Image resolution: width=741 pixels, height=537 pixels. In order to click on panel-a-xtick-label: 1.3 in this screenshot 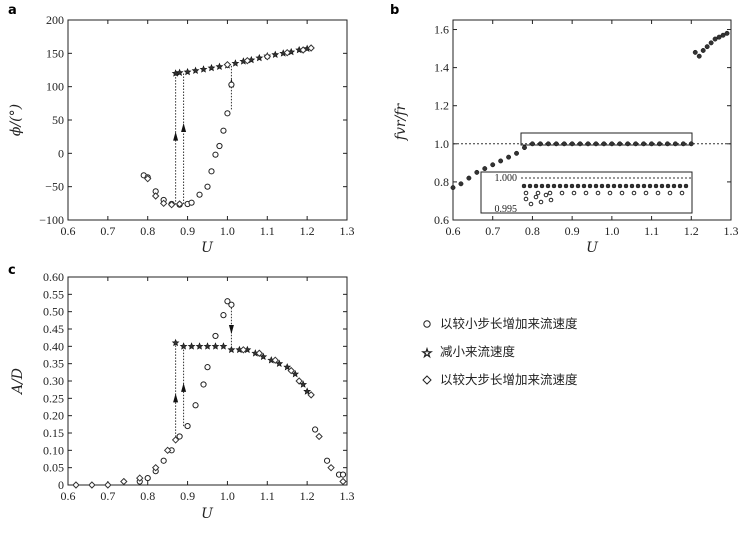, I will do `click(347, 231)`.